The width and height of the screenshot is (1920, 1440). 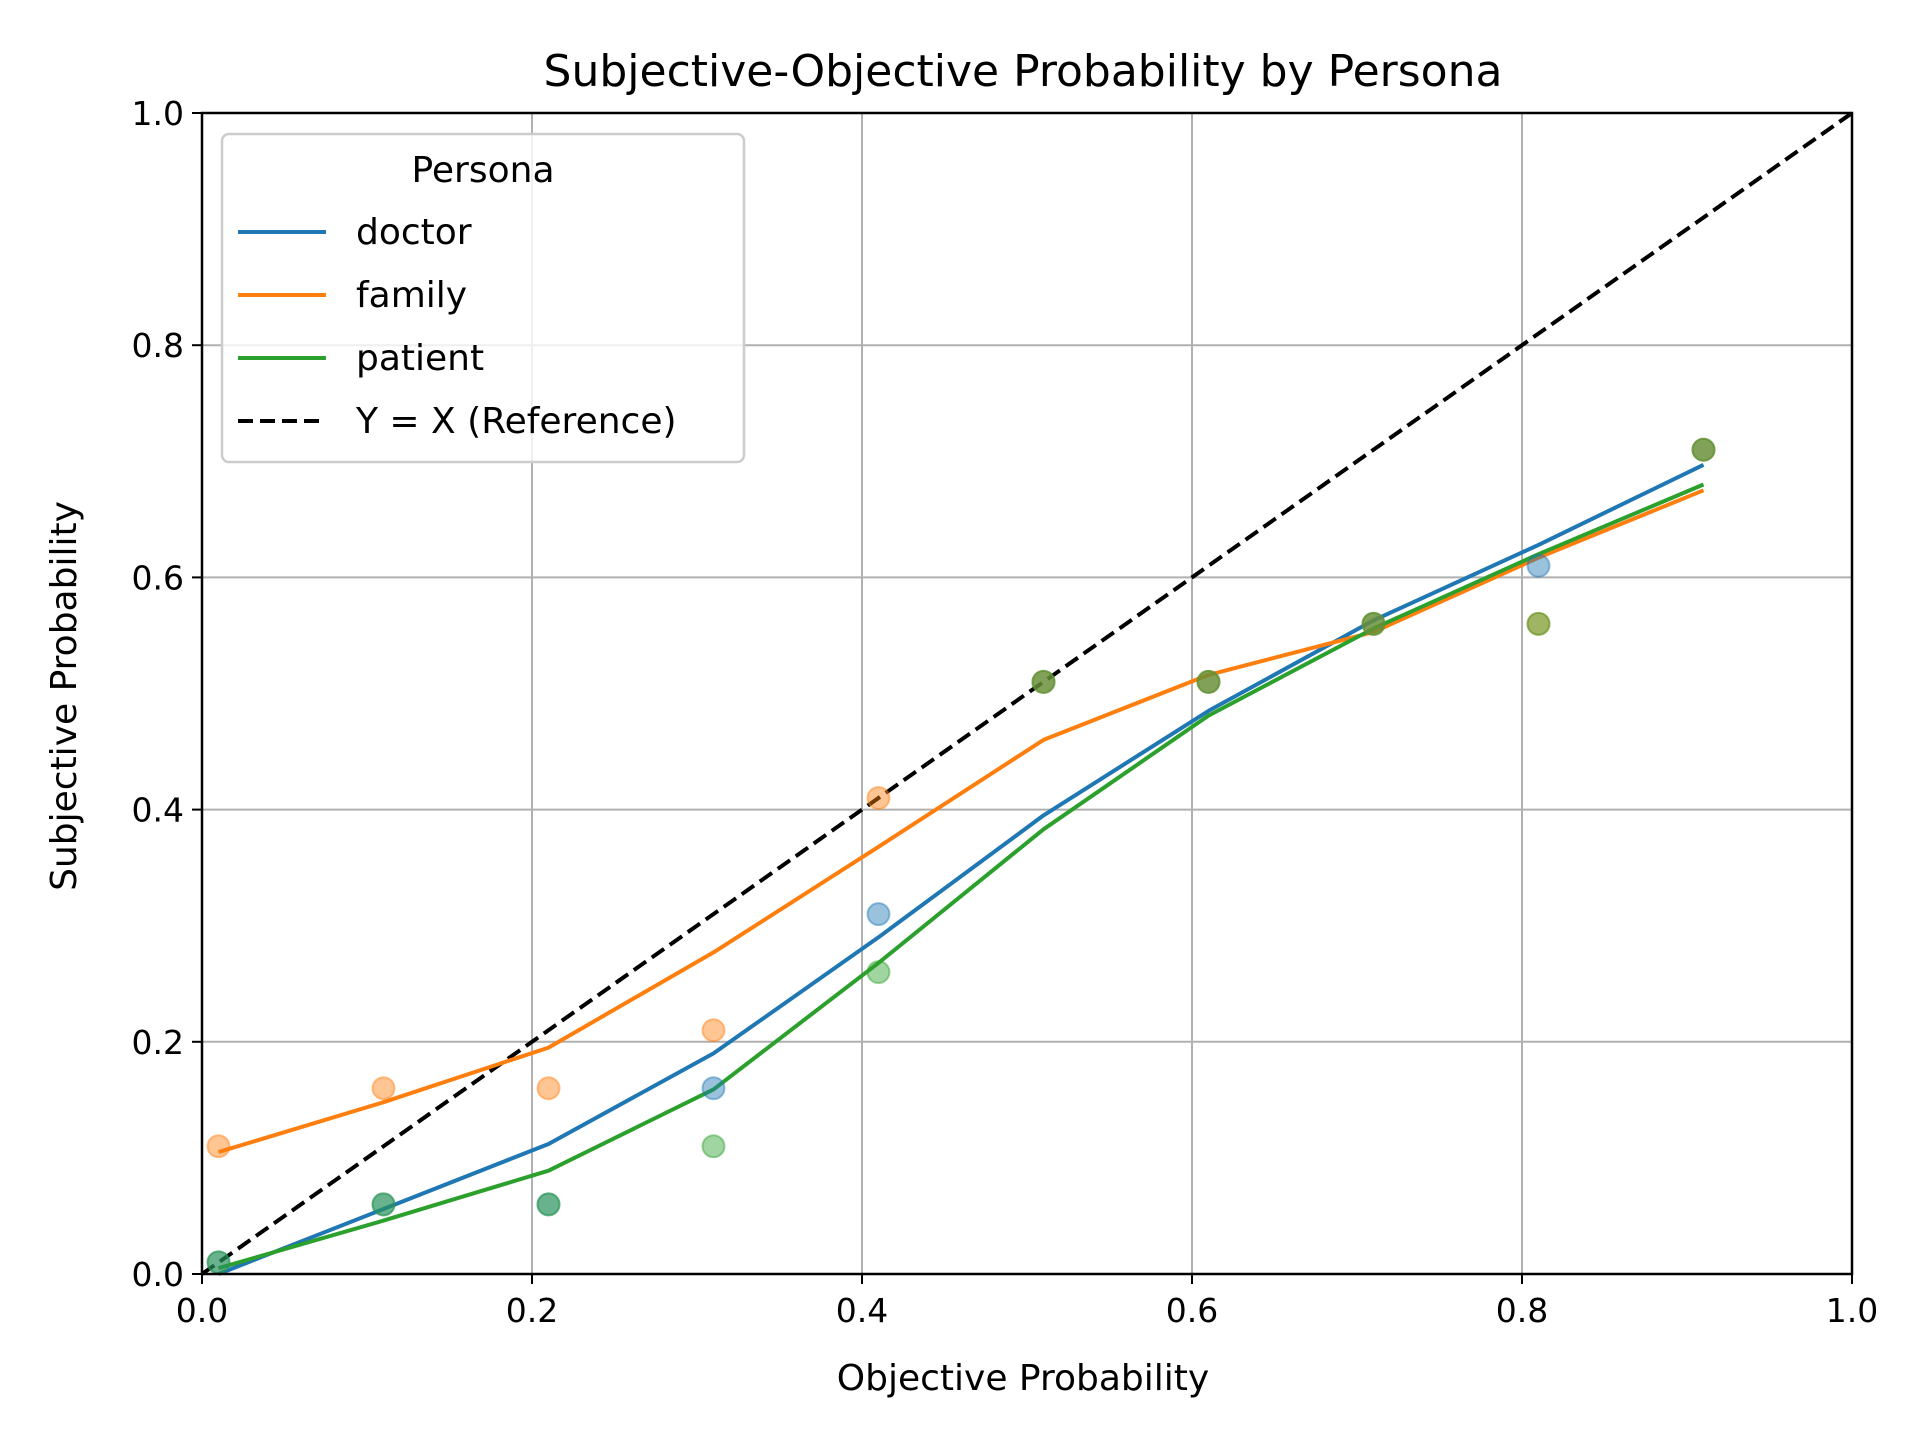 I want to click on x-tick-label: 0.8, so click(x=1522, y=1310).